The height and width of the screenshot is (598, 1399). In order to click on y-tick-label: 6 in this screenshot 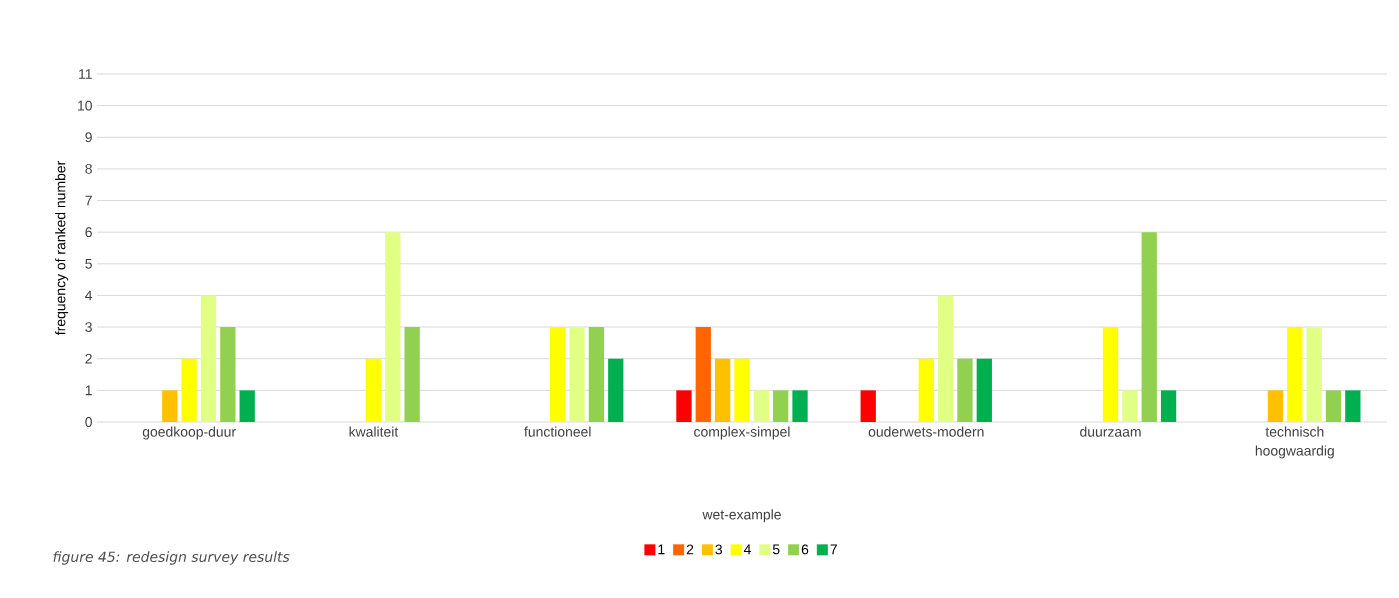, I will do `click(88, 232)`.